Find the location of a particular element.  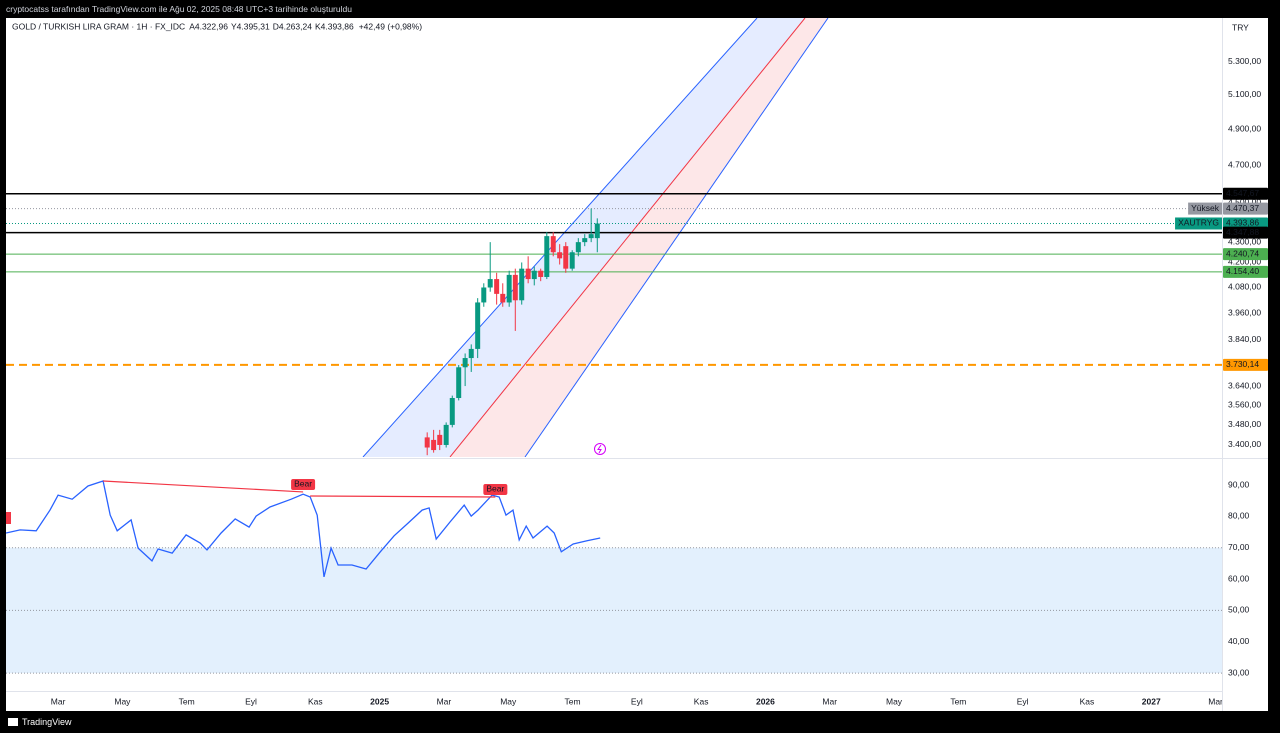

y-tick-label: 4.900,00 is located at coordinates (1244, 129).